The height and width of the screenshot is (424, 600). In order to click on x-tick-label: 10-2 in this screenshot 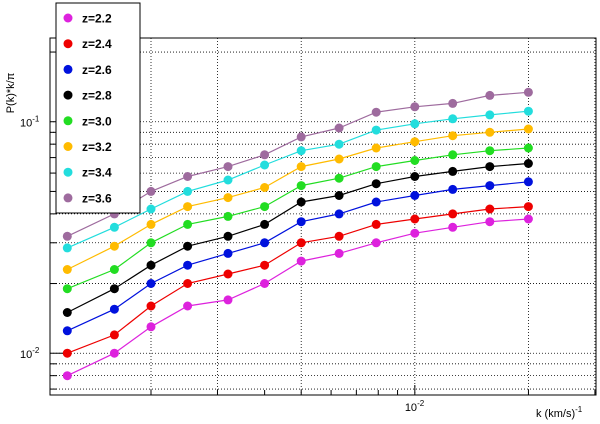, I will do `click(415, 406)`.